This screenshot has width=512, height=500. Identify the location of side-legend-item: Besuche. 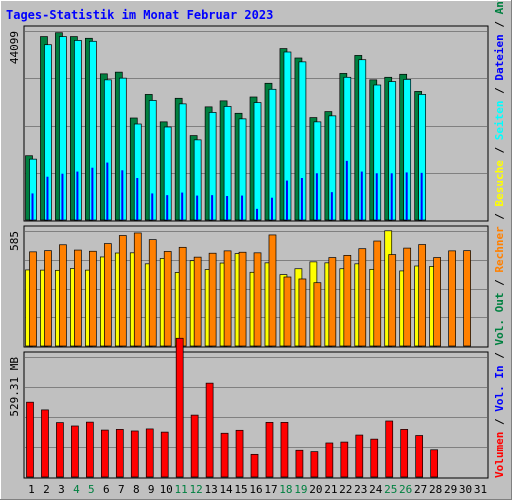
(499, 183).